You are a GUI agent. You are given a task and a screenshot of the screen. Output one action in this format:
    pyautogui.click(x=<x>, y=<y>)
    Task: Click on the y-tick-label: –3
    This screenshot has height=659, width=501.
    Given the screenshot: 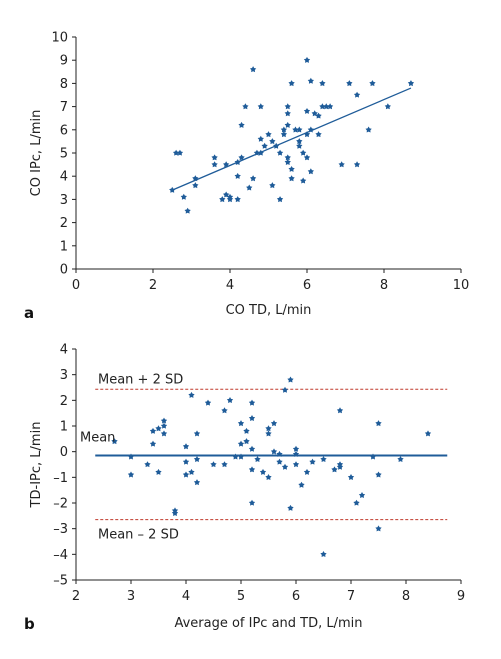 What is the action you would take?
    pyautogui.click(x=60, y=529)
    